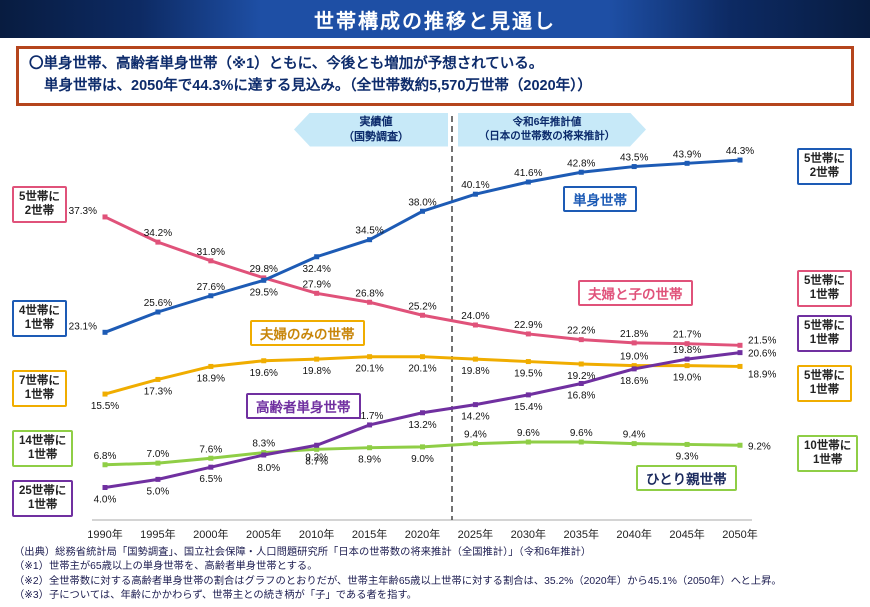 Image resolution: width=870 pixels, height=607 pixels. I want to click on data-label: 19.2%, so click(581, 376).